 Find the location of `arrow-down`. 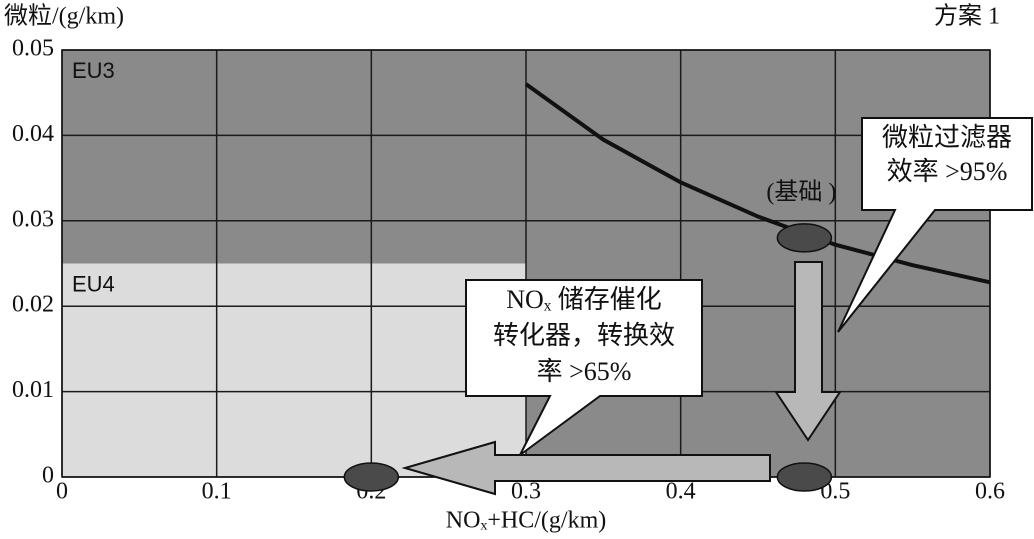

arrow-down is located at coordinates (808, 351).